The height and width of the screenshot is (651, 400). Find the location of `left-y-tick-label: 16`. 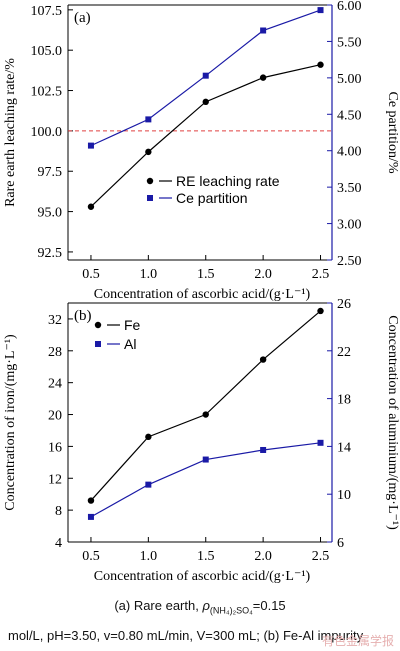

left-y-tick-label: 16 is located at coordinates (55, 447).